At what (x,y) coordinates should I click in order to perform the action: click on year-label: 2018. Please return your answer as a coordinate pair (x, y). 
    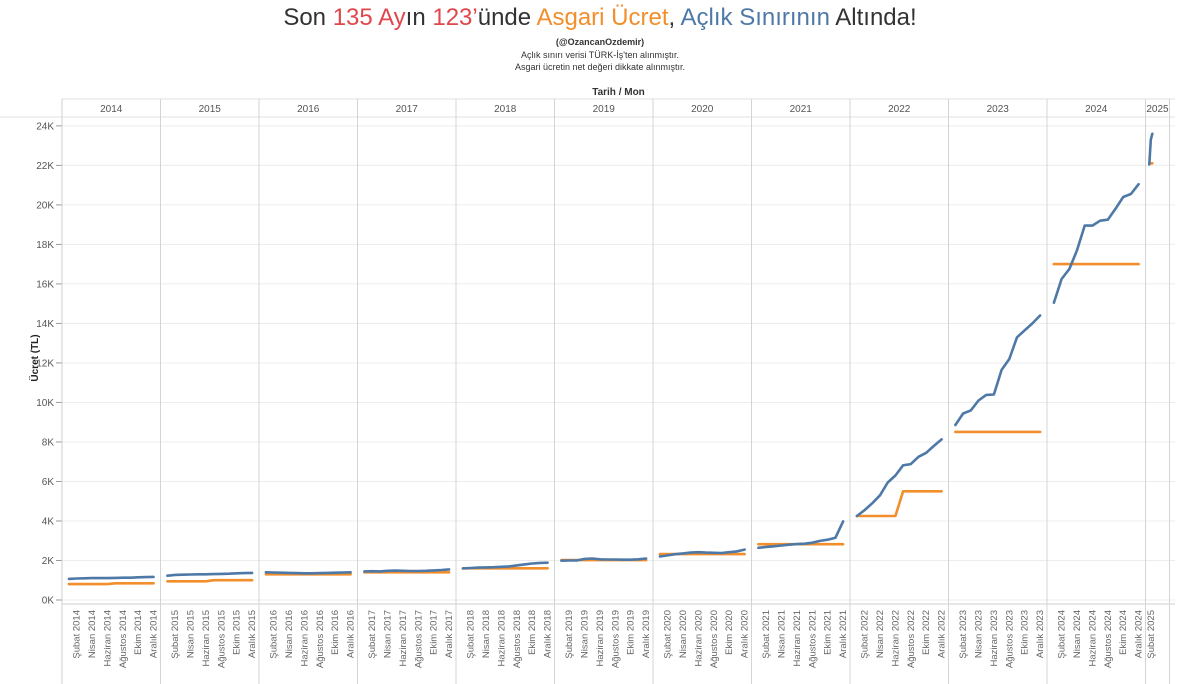
    Looking at the image, I should click on (505, 109).